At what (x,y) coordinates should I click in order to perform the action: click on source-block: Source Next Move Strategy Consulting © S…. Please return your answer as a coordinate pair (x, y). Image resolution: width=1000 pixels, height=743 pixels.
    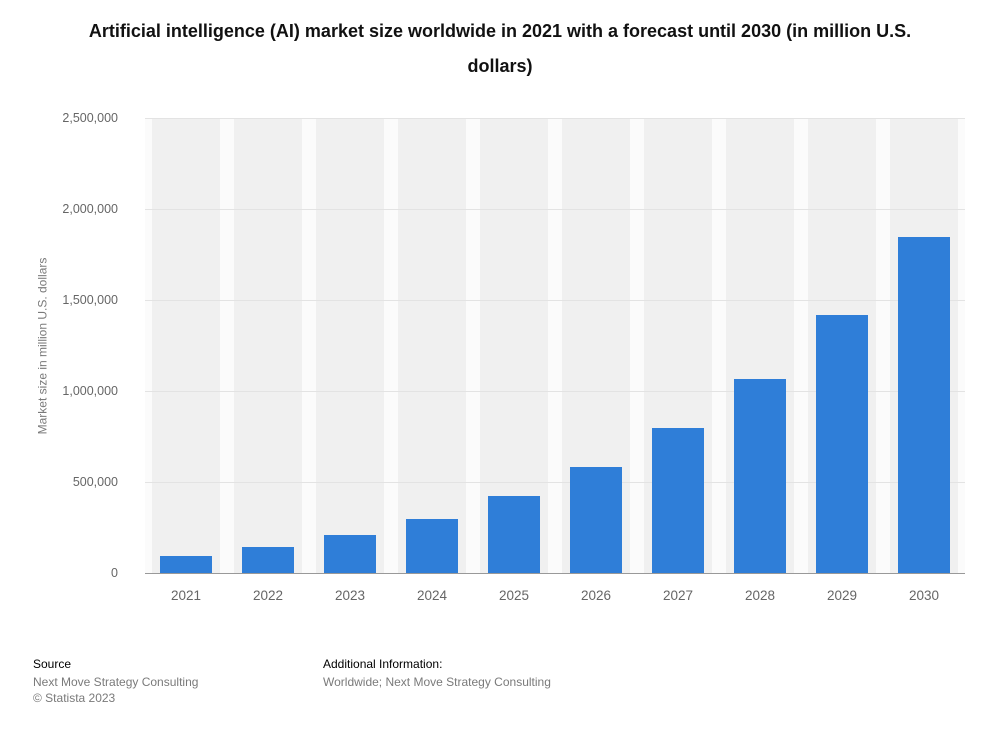
    Looking at the image, I should click on (115, 681).